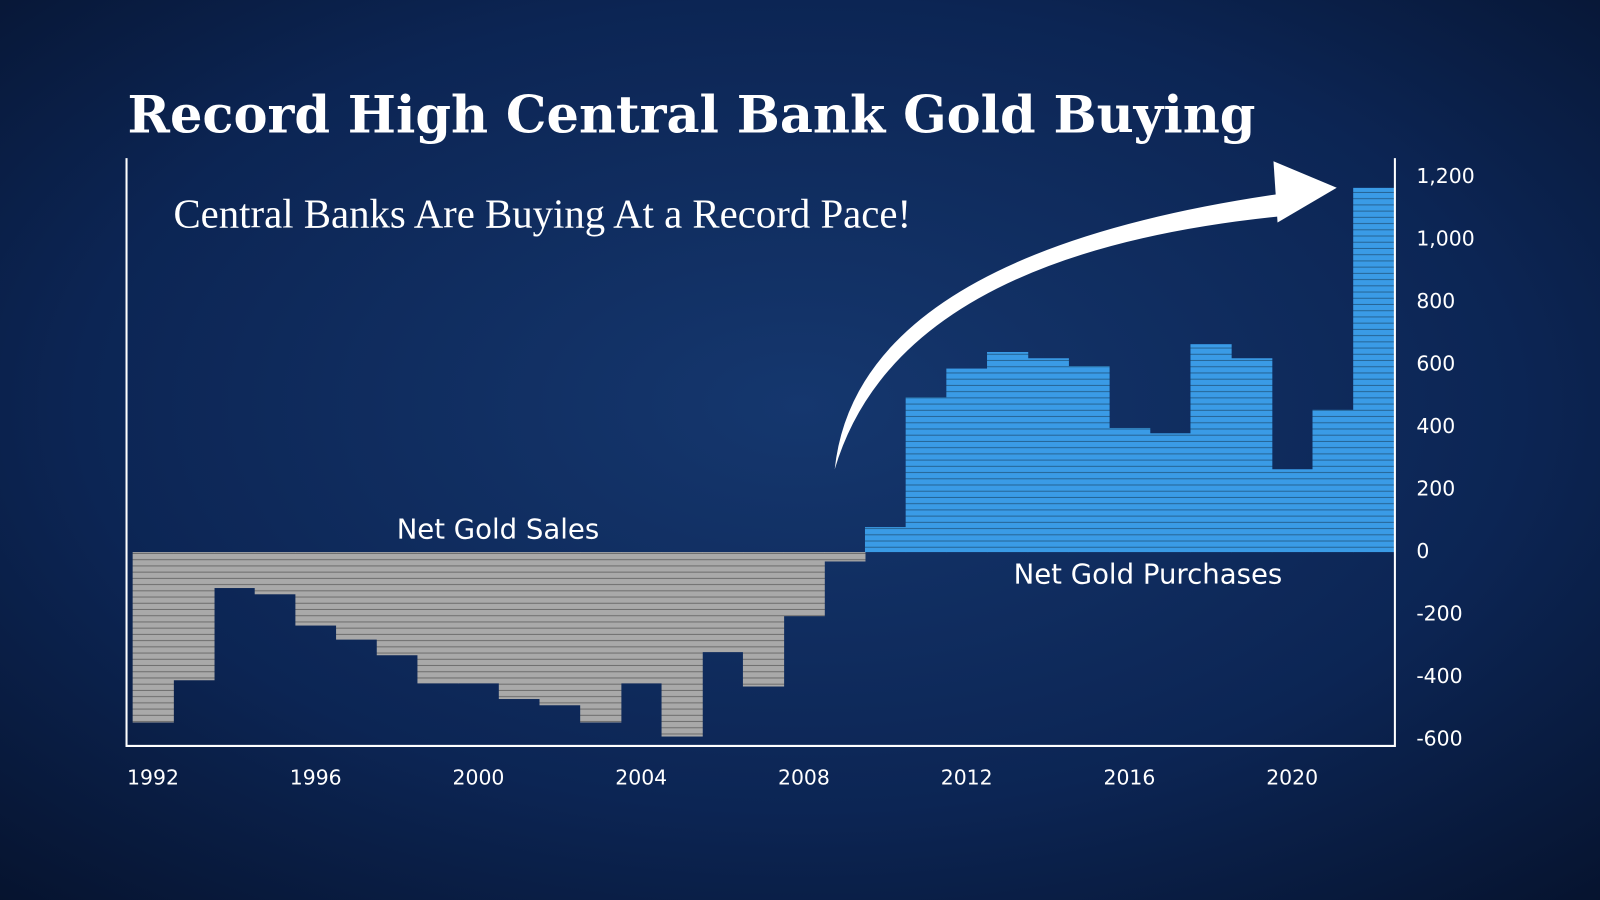 The height and width of the screenshot is (900, 1600). I want to click on x-tick-label: 2016, so click(1129, 778).